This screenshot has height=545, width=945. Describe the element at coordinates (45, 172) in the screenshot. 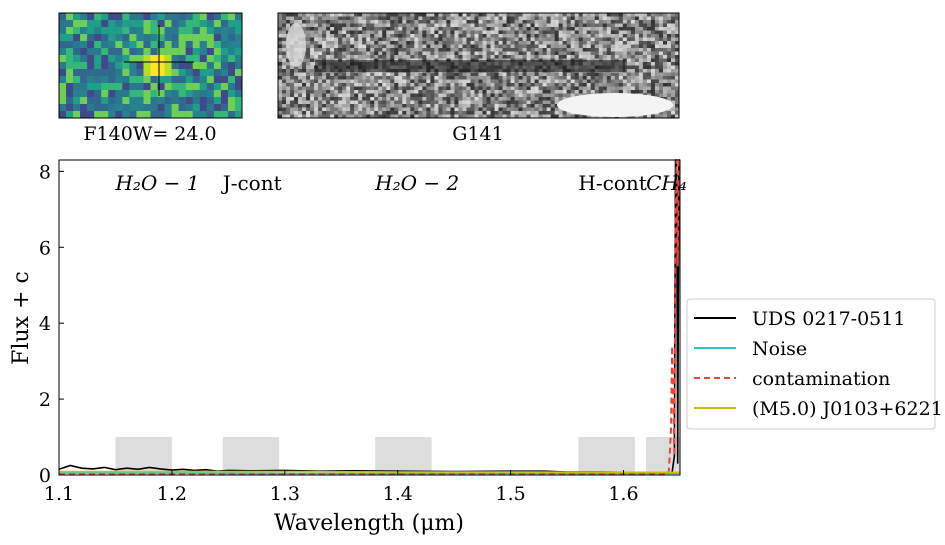

I see `y-tick-label: 8` at that location.